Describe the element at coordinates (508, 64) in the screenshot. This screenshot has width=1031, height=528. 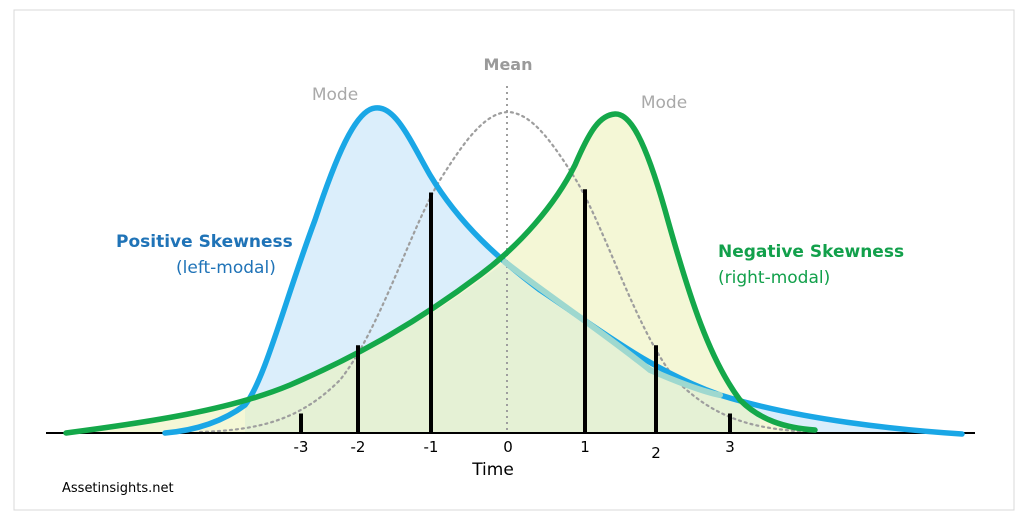
I see `mean-label: Mean` at that location.